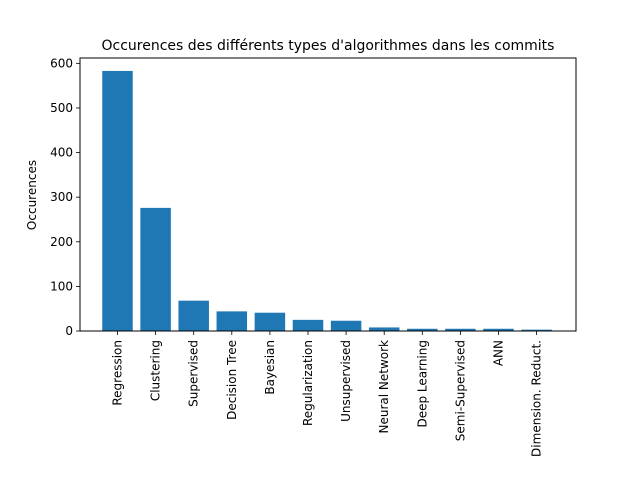 The image size is (640, 480). Describe the element at coordinates (61, 108) in the screenshot. I see `y-tick-label: 500` at that location.